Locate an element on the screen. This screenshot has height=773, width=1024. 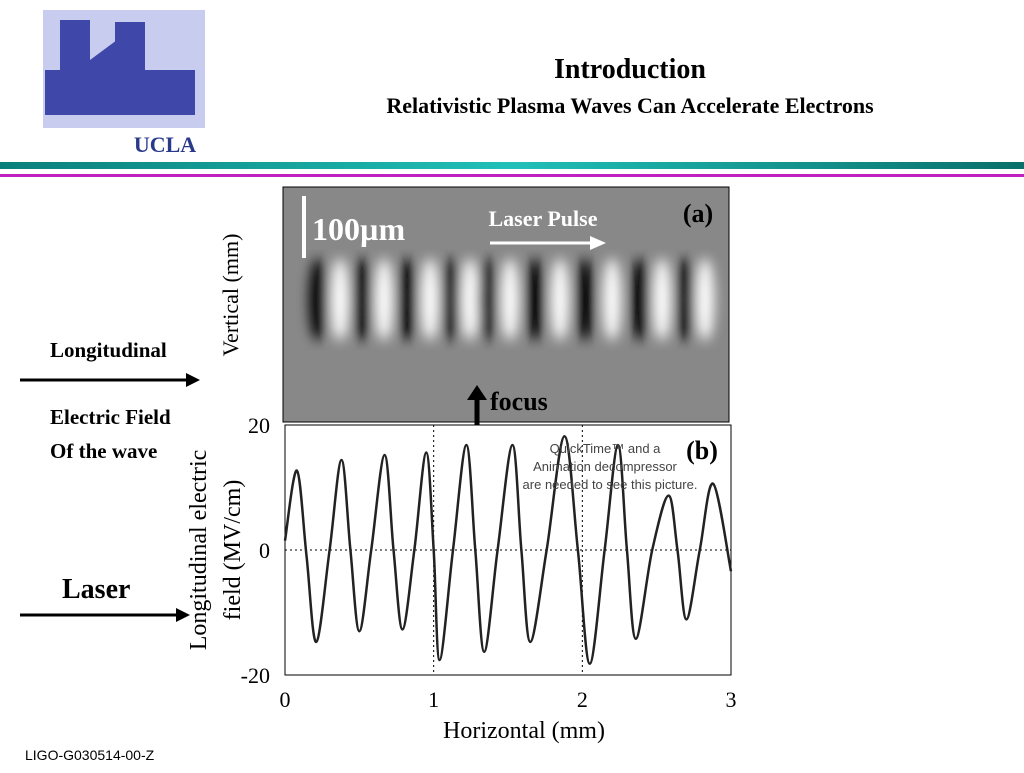
title: Introduction is located at coordinates (630, 69).